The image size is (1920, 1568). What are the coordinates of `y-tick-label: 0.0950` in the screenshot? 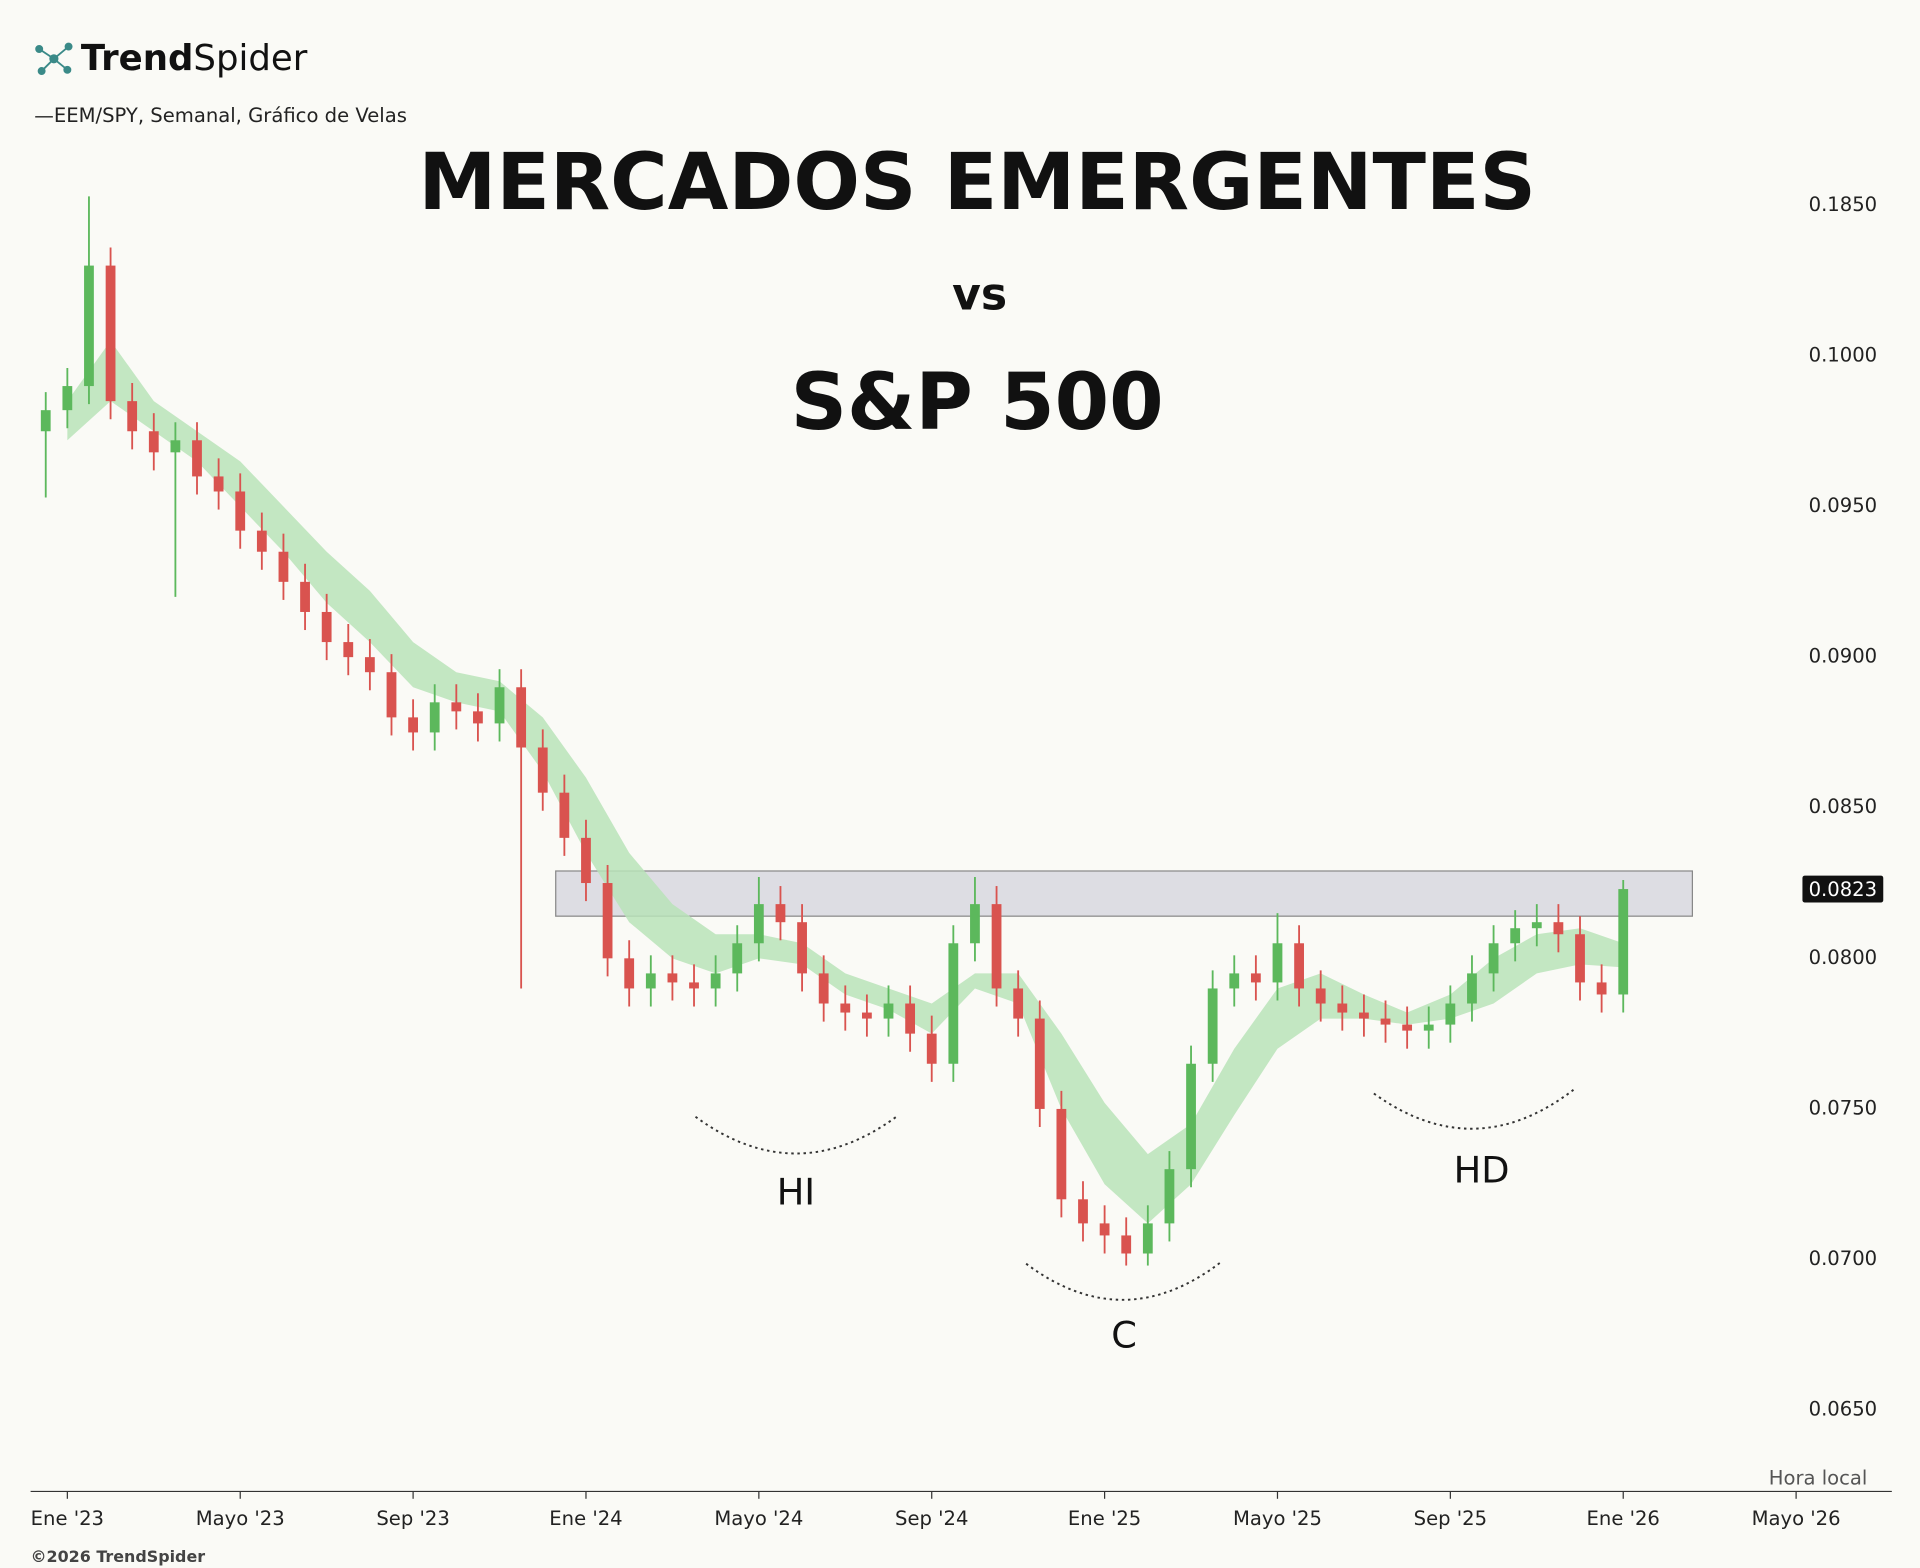 It's located at (1843, 505).